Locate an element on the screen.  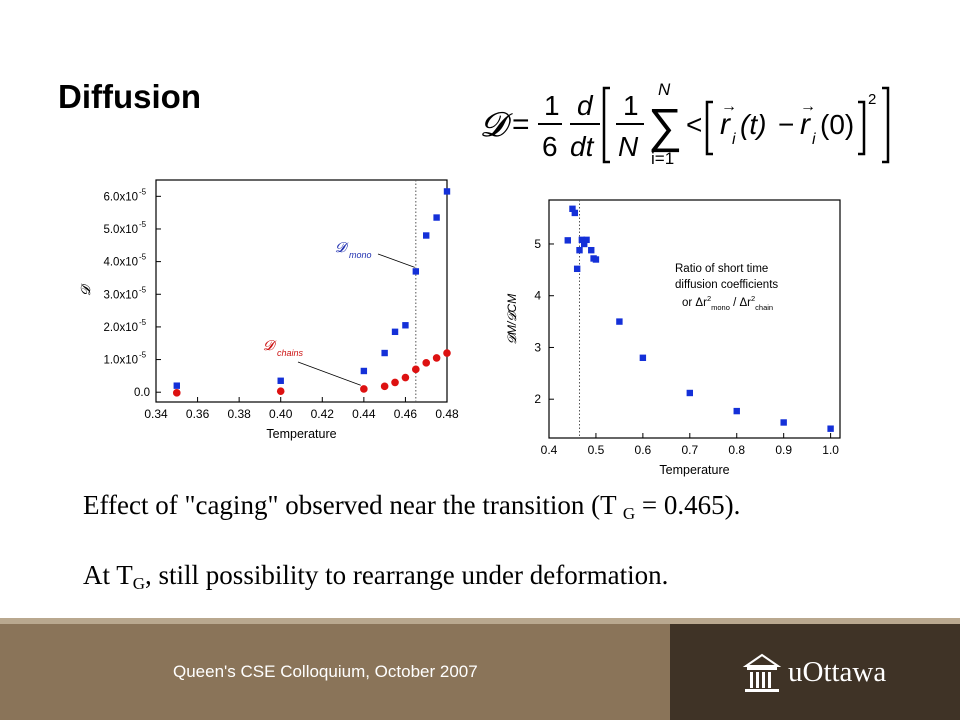
annotation-sub: chain is located at coordinates (764, 307).